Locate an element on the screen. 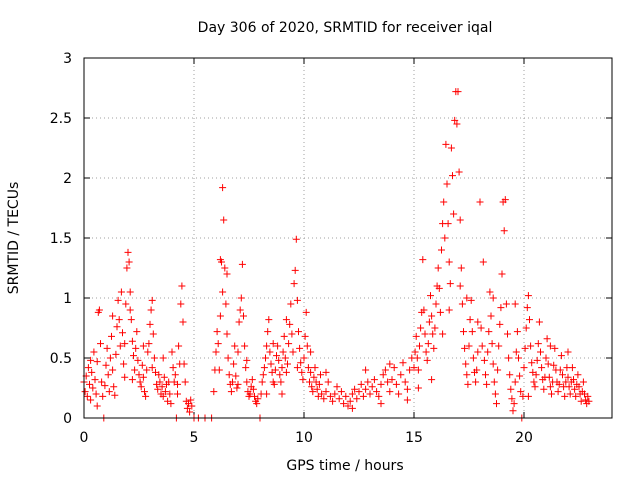 This screenshot has height=480, width=640. y-tick-label: 0.5 is located at coordinates (61, 359).